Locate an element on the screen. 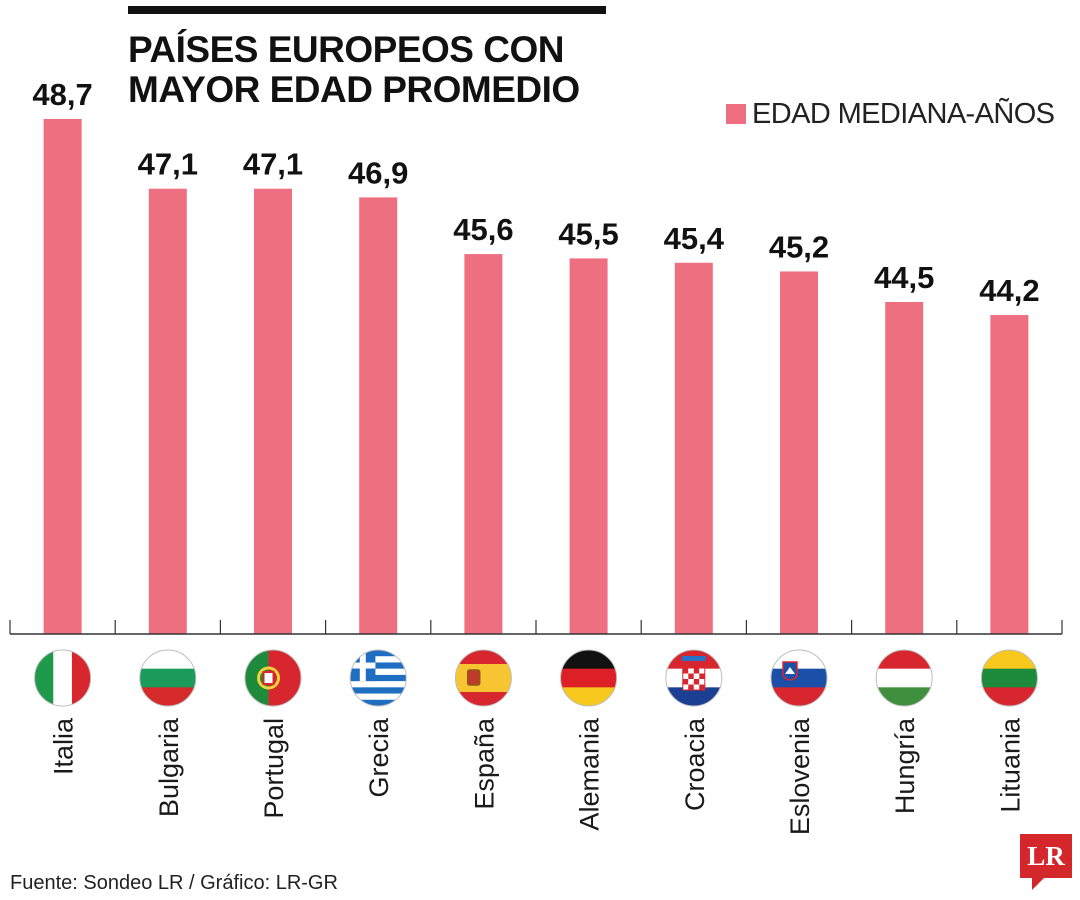 The width and height of the screenshot is (1080, 900). bar-lituania is located at coordinates (1009, 474).